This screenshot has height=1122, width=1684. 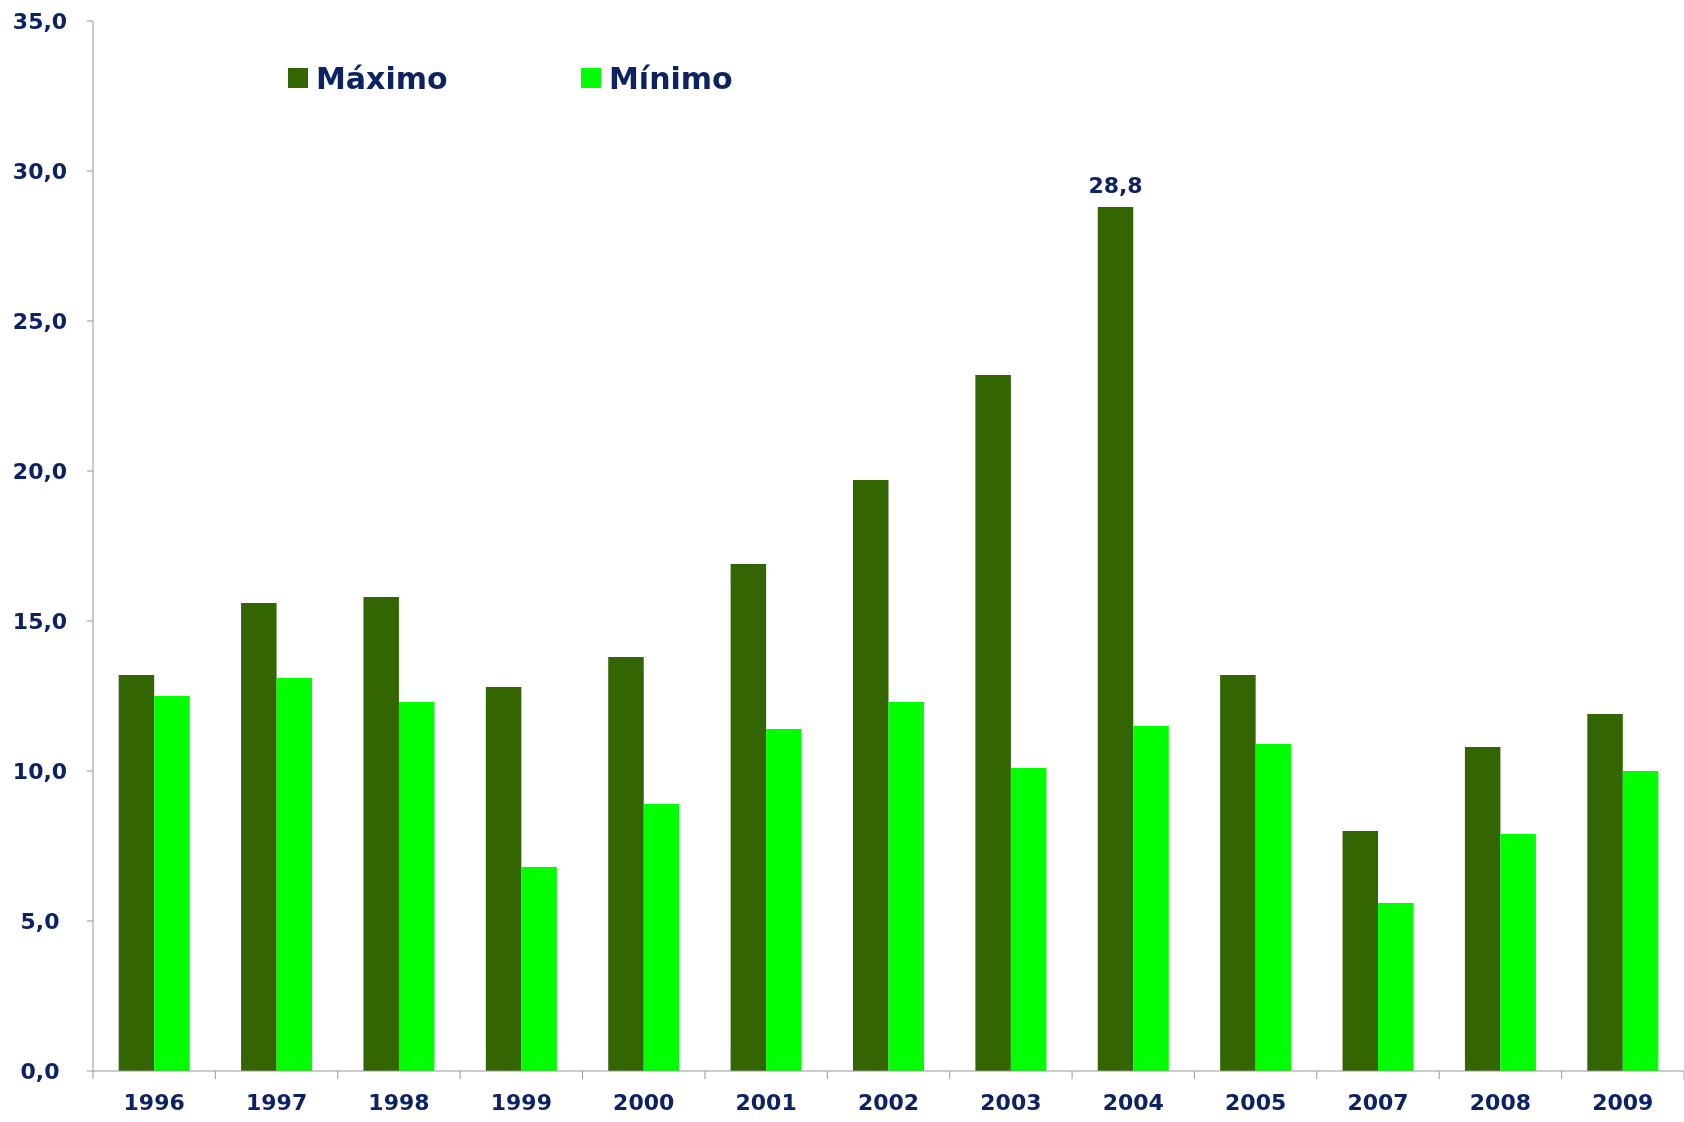 I want to click on x-tick-label: 2009, so click(x=1623, y=1102).